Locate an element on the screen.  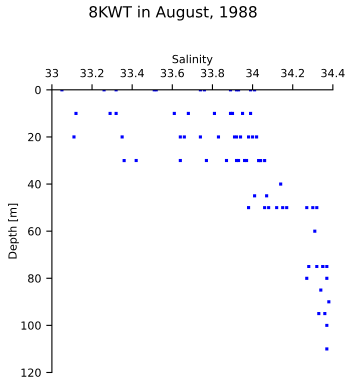
y-axis-title: Depth [m] is located at coordinates (13, 231).